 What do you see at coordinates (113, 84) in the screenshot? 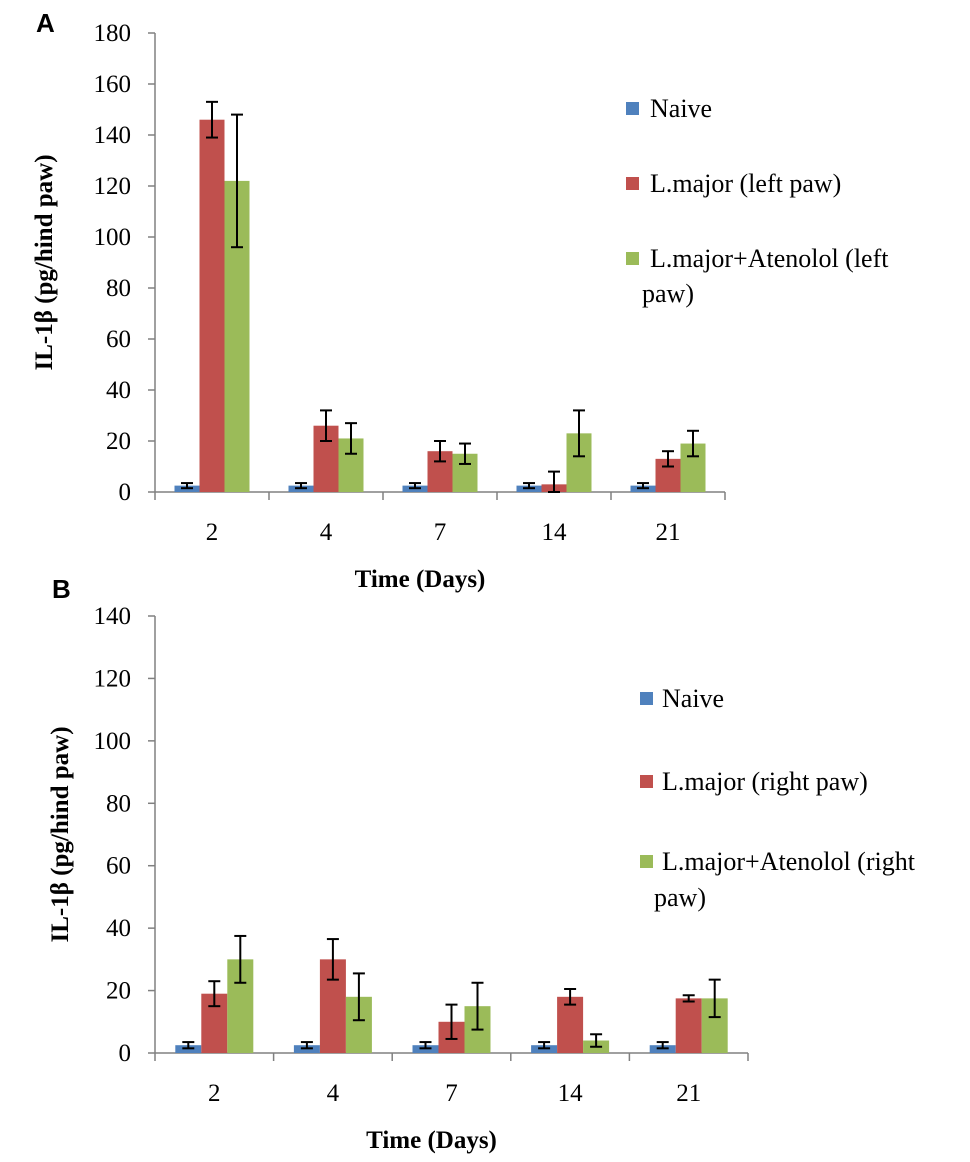
I see `y-tick-label: 160` at bounding box center [113, 84].